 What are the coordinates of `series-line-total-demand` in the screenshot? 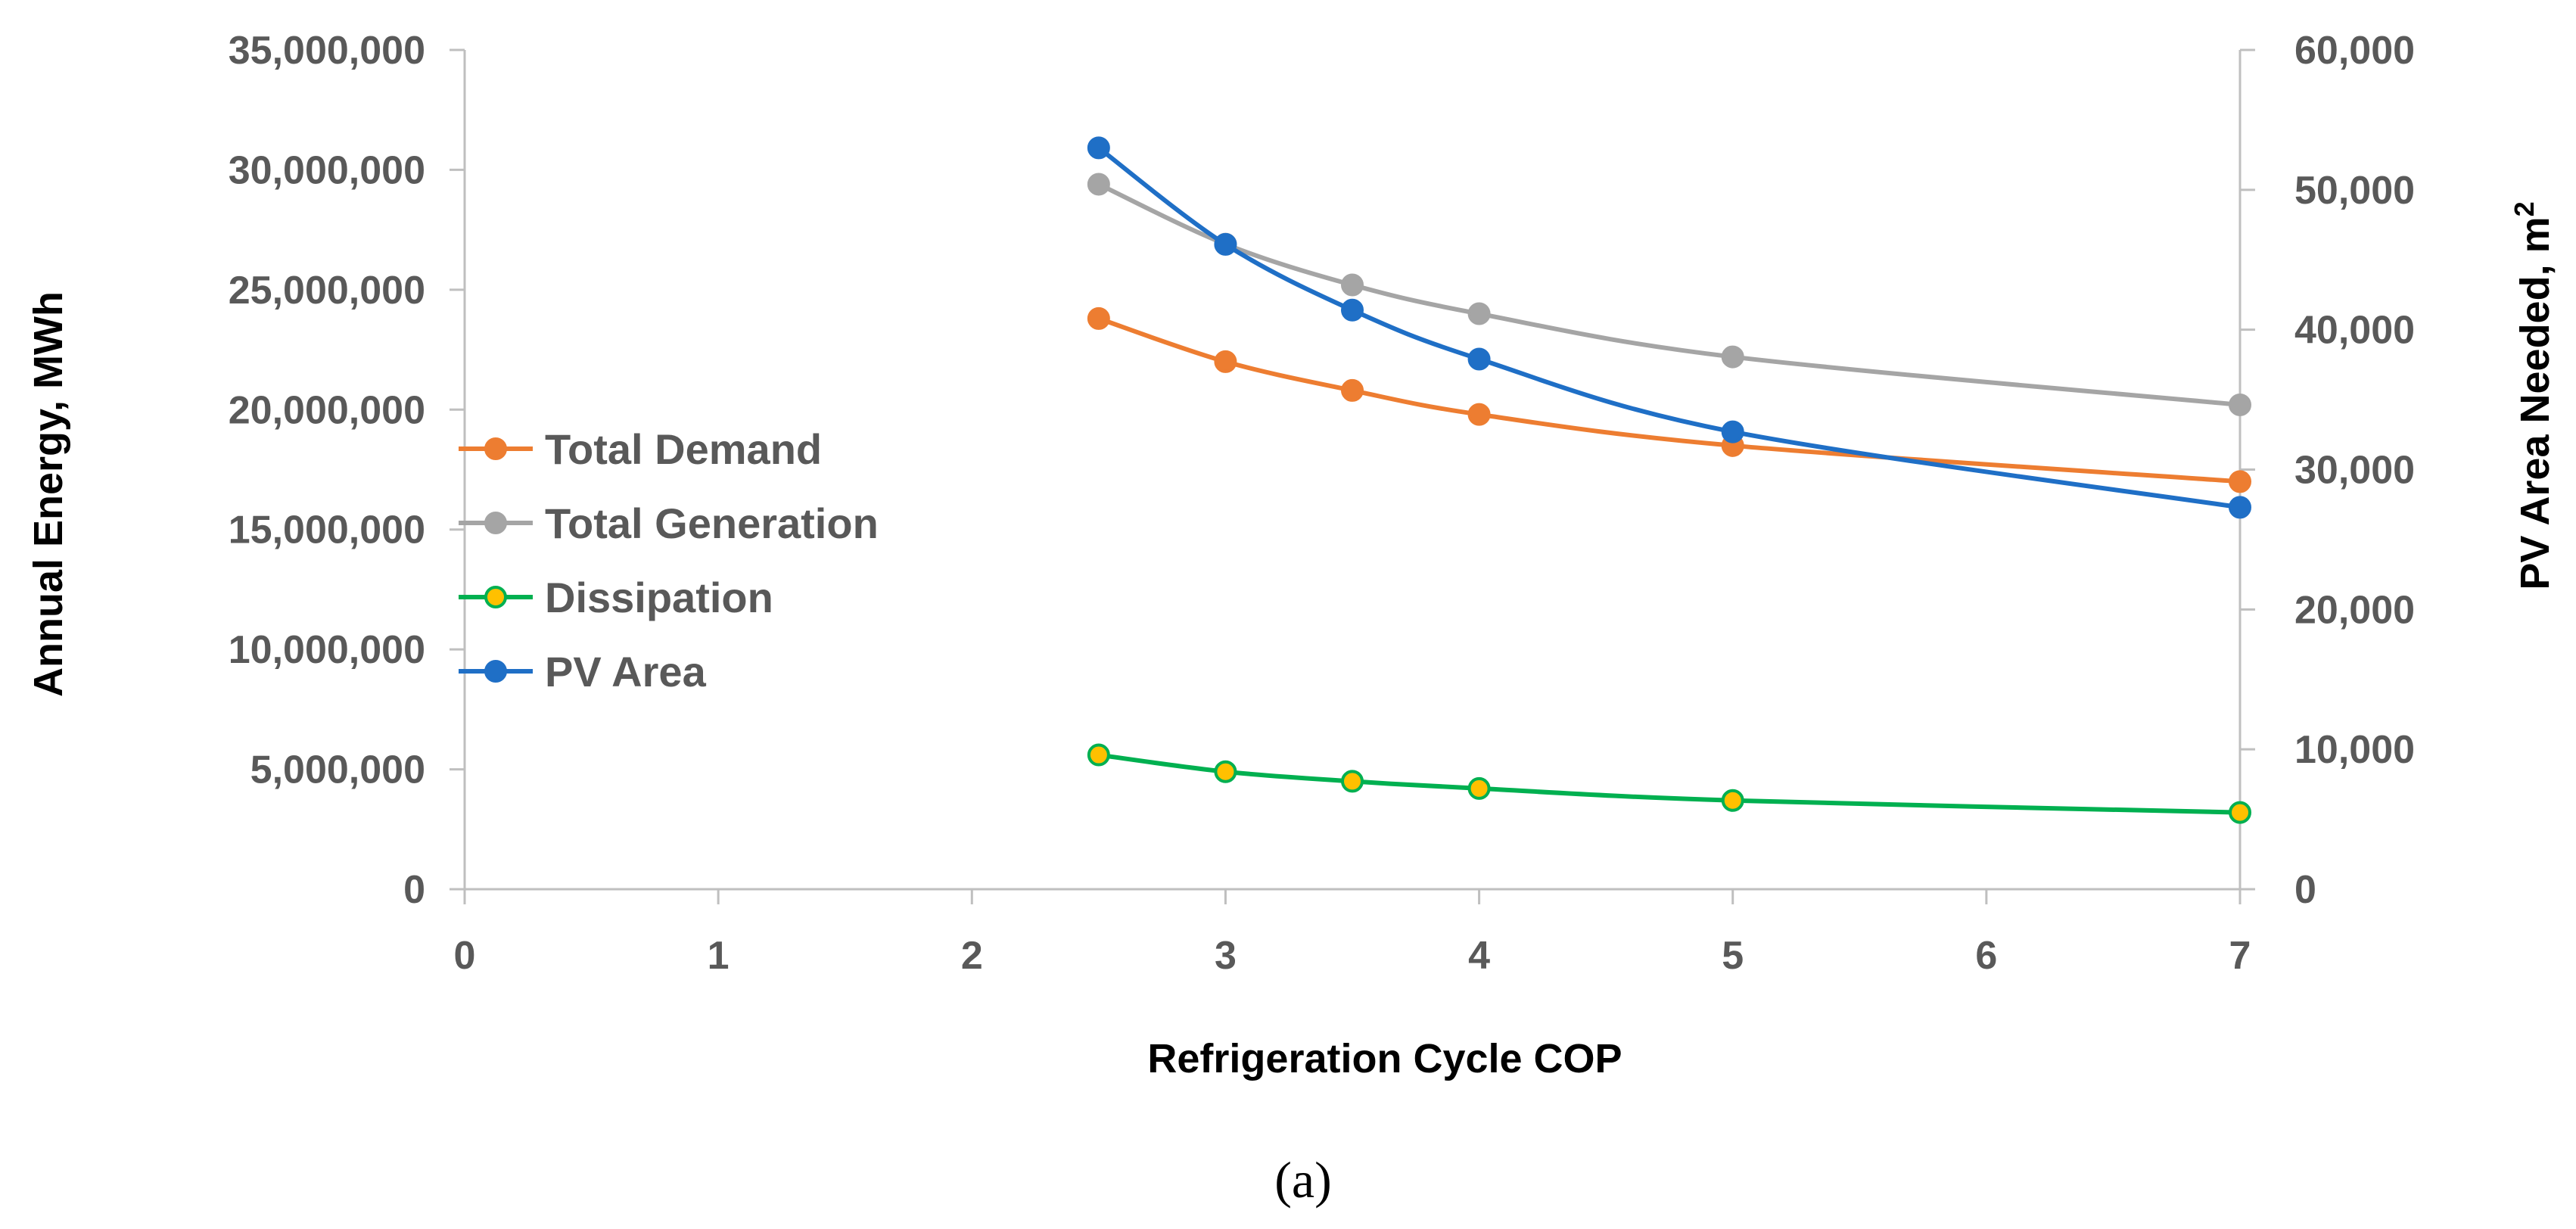 It's located at (1669, 400).